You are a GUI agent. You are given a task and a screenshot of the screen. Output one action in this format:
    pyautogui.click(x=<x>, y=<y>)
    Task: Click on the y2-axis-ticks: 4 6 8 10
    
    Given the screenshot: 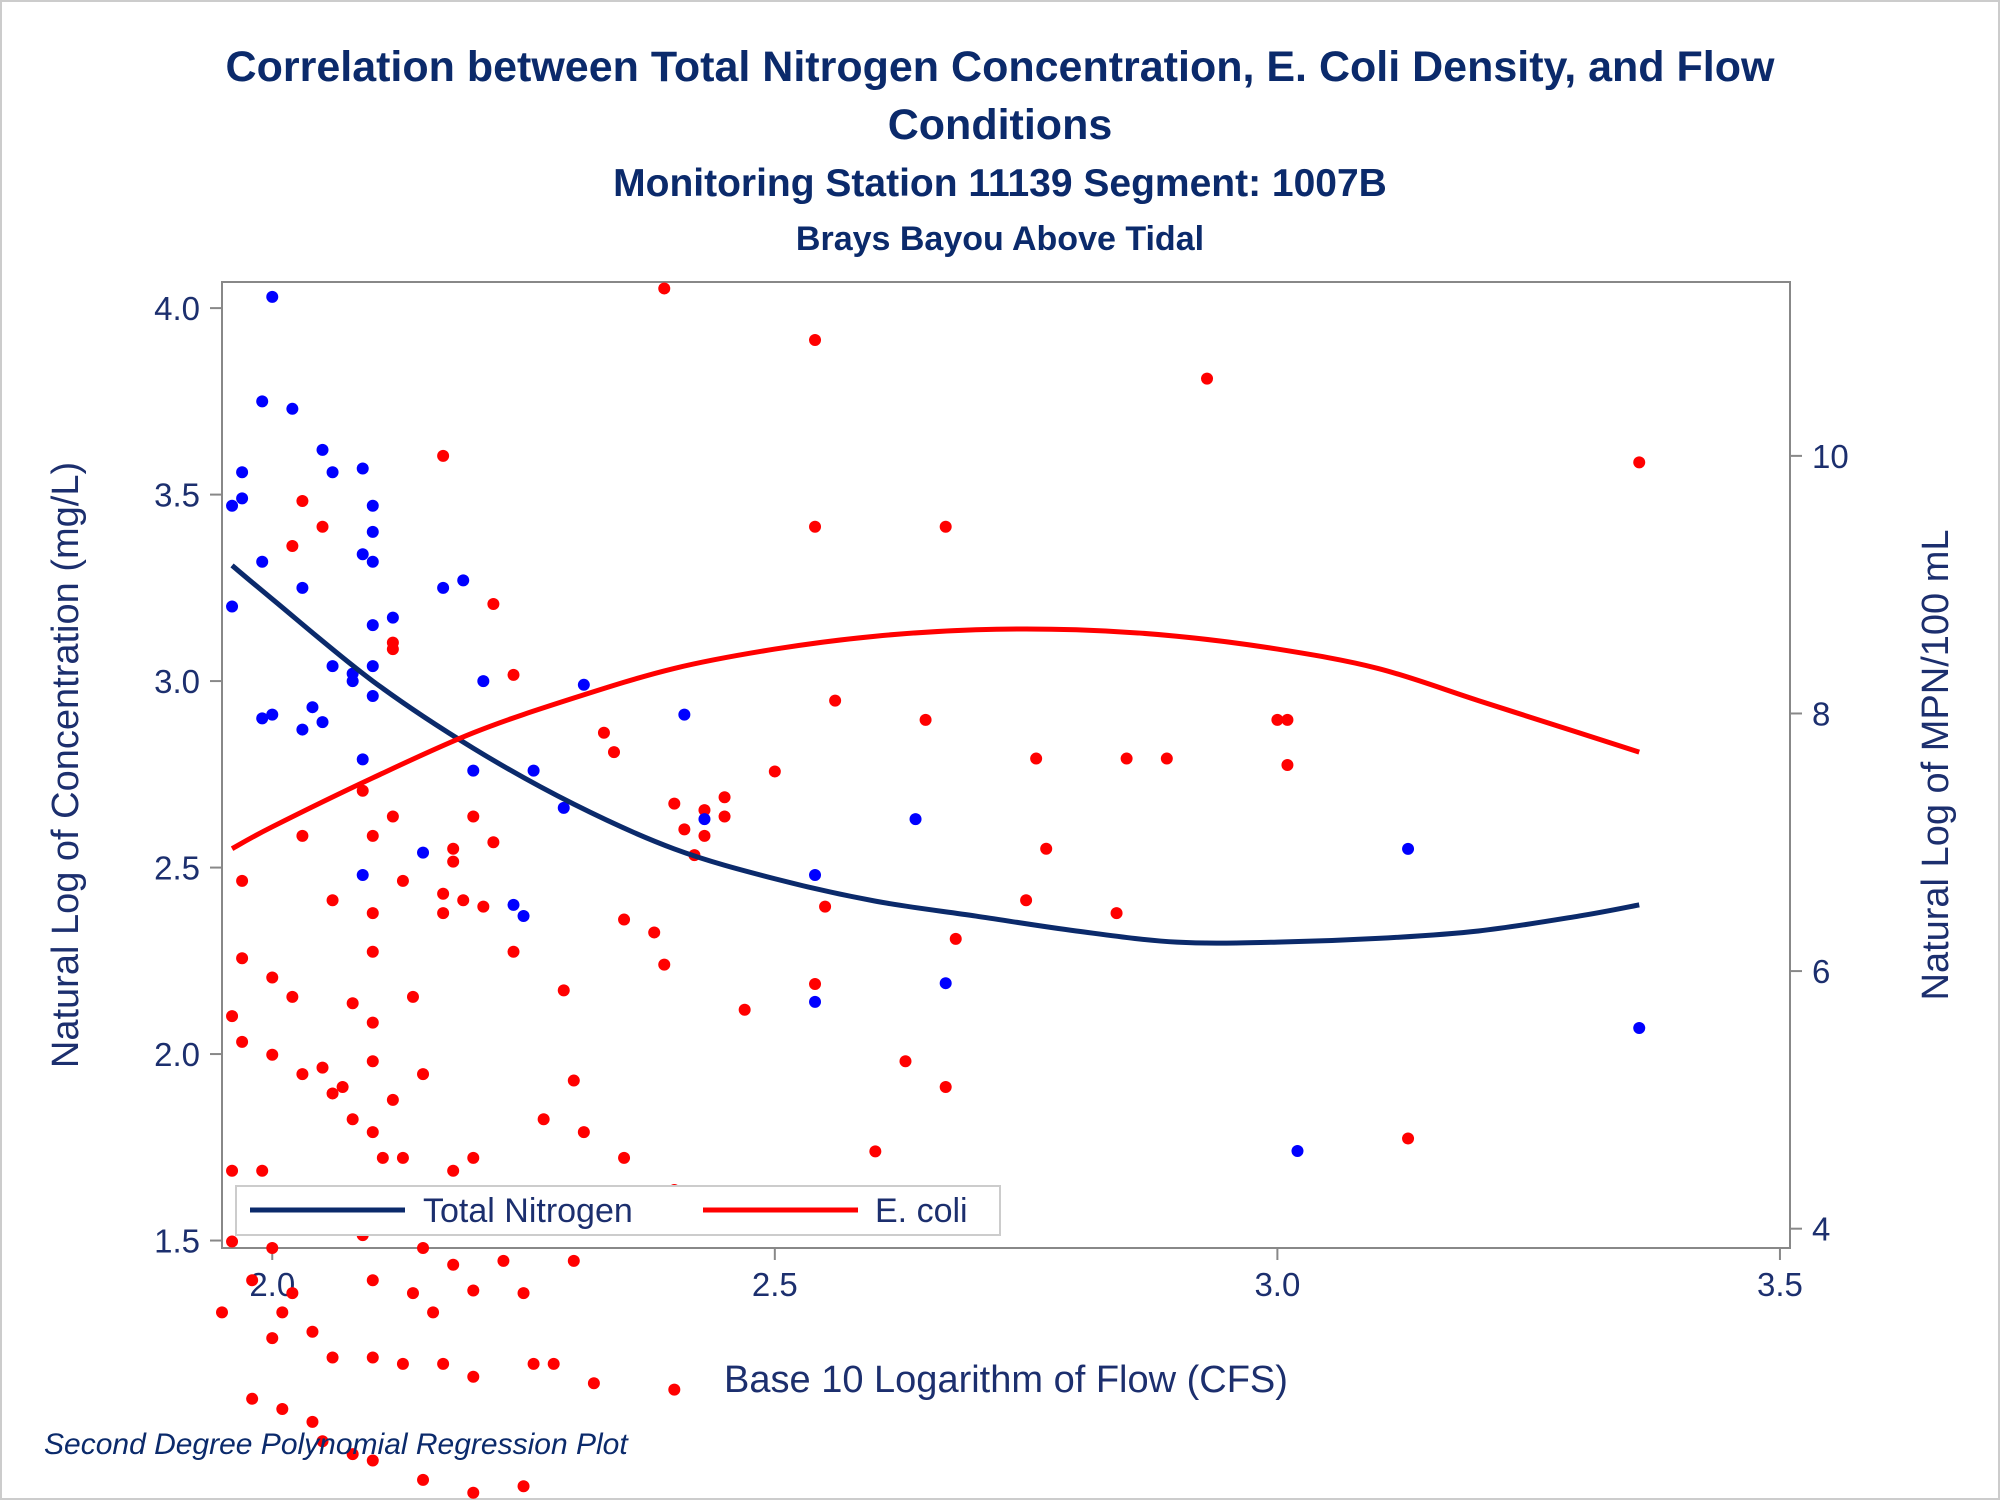 What is the action you would take?
    pyautogui.click(x=1819, y=843)
    